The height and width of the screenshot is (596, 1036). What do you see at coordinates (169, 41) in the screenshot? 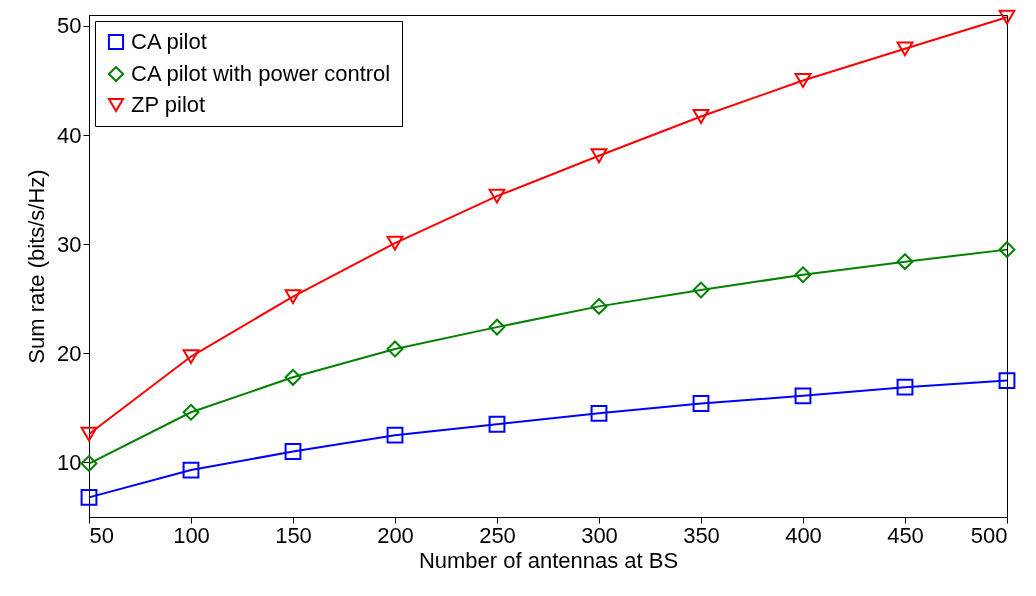
I see `legend-label: CA pilot` at bounding box center [169, 41].